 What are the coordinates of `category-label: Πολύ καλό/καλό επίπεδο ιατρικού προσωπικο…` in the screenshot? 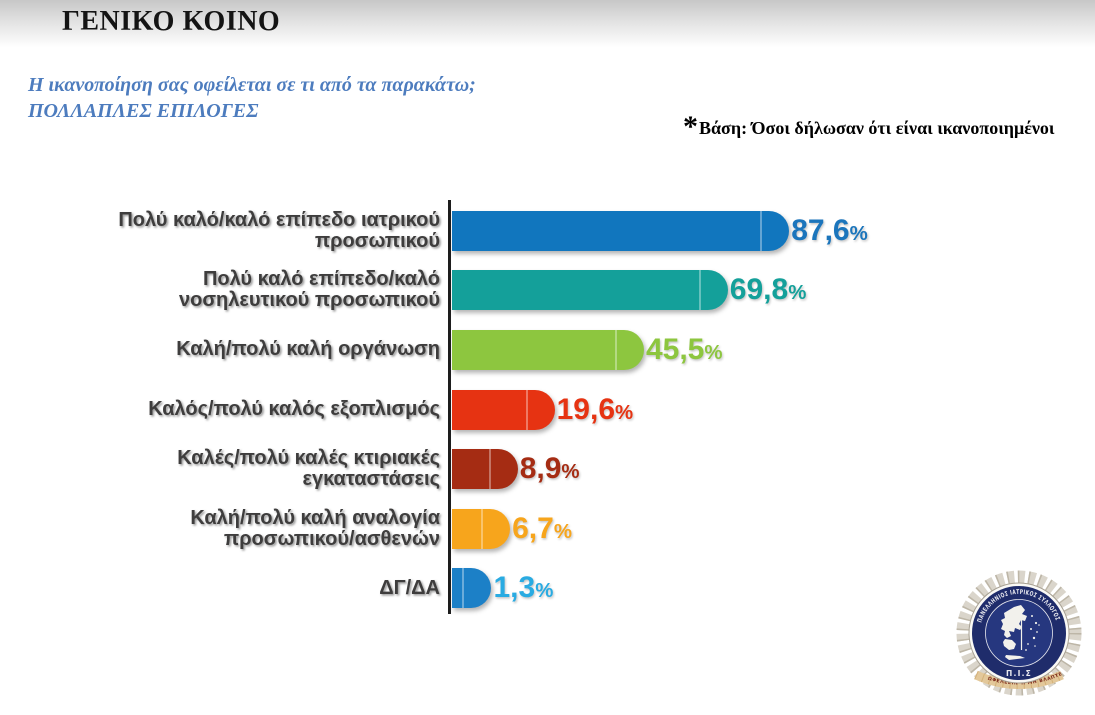 It's located at (220, 231).